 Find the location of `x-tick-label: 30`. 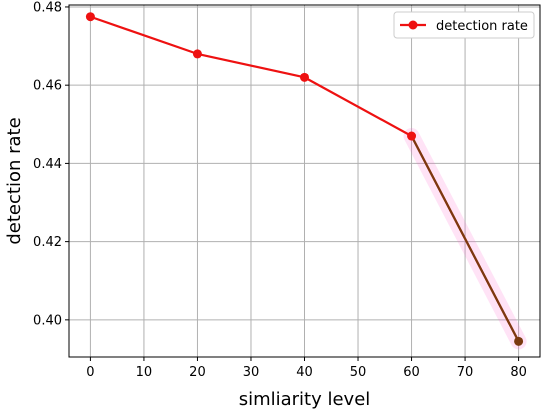

x-tick-label: 30 is located at coordinates (251, 372).